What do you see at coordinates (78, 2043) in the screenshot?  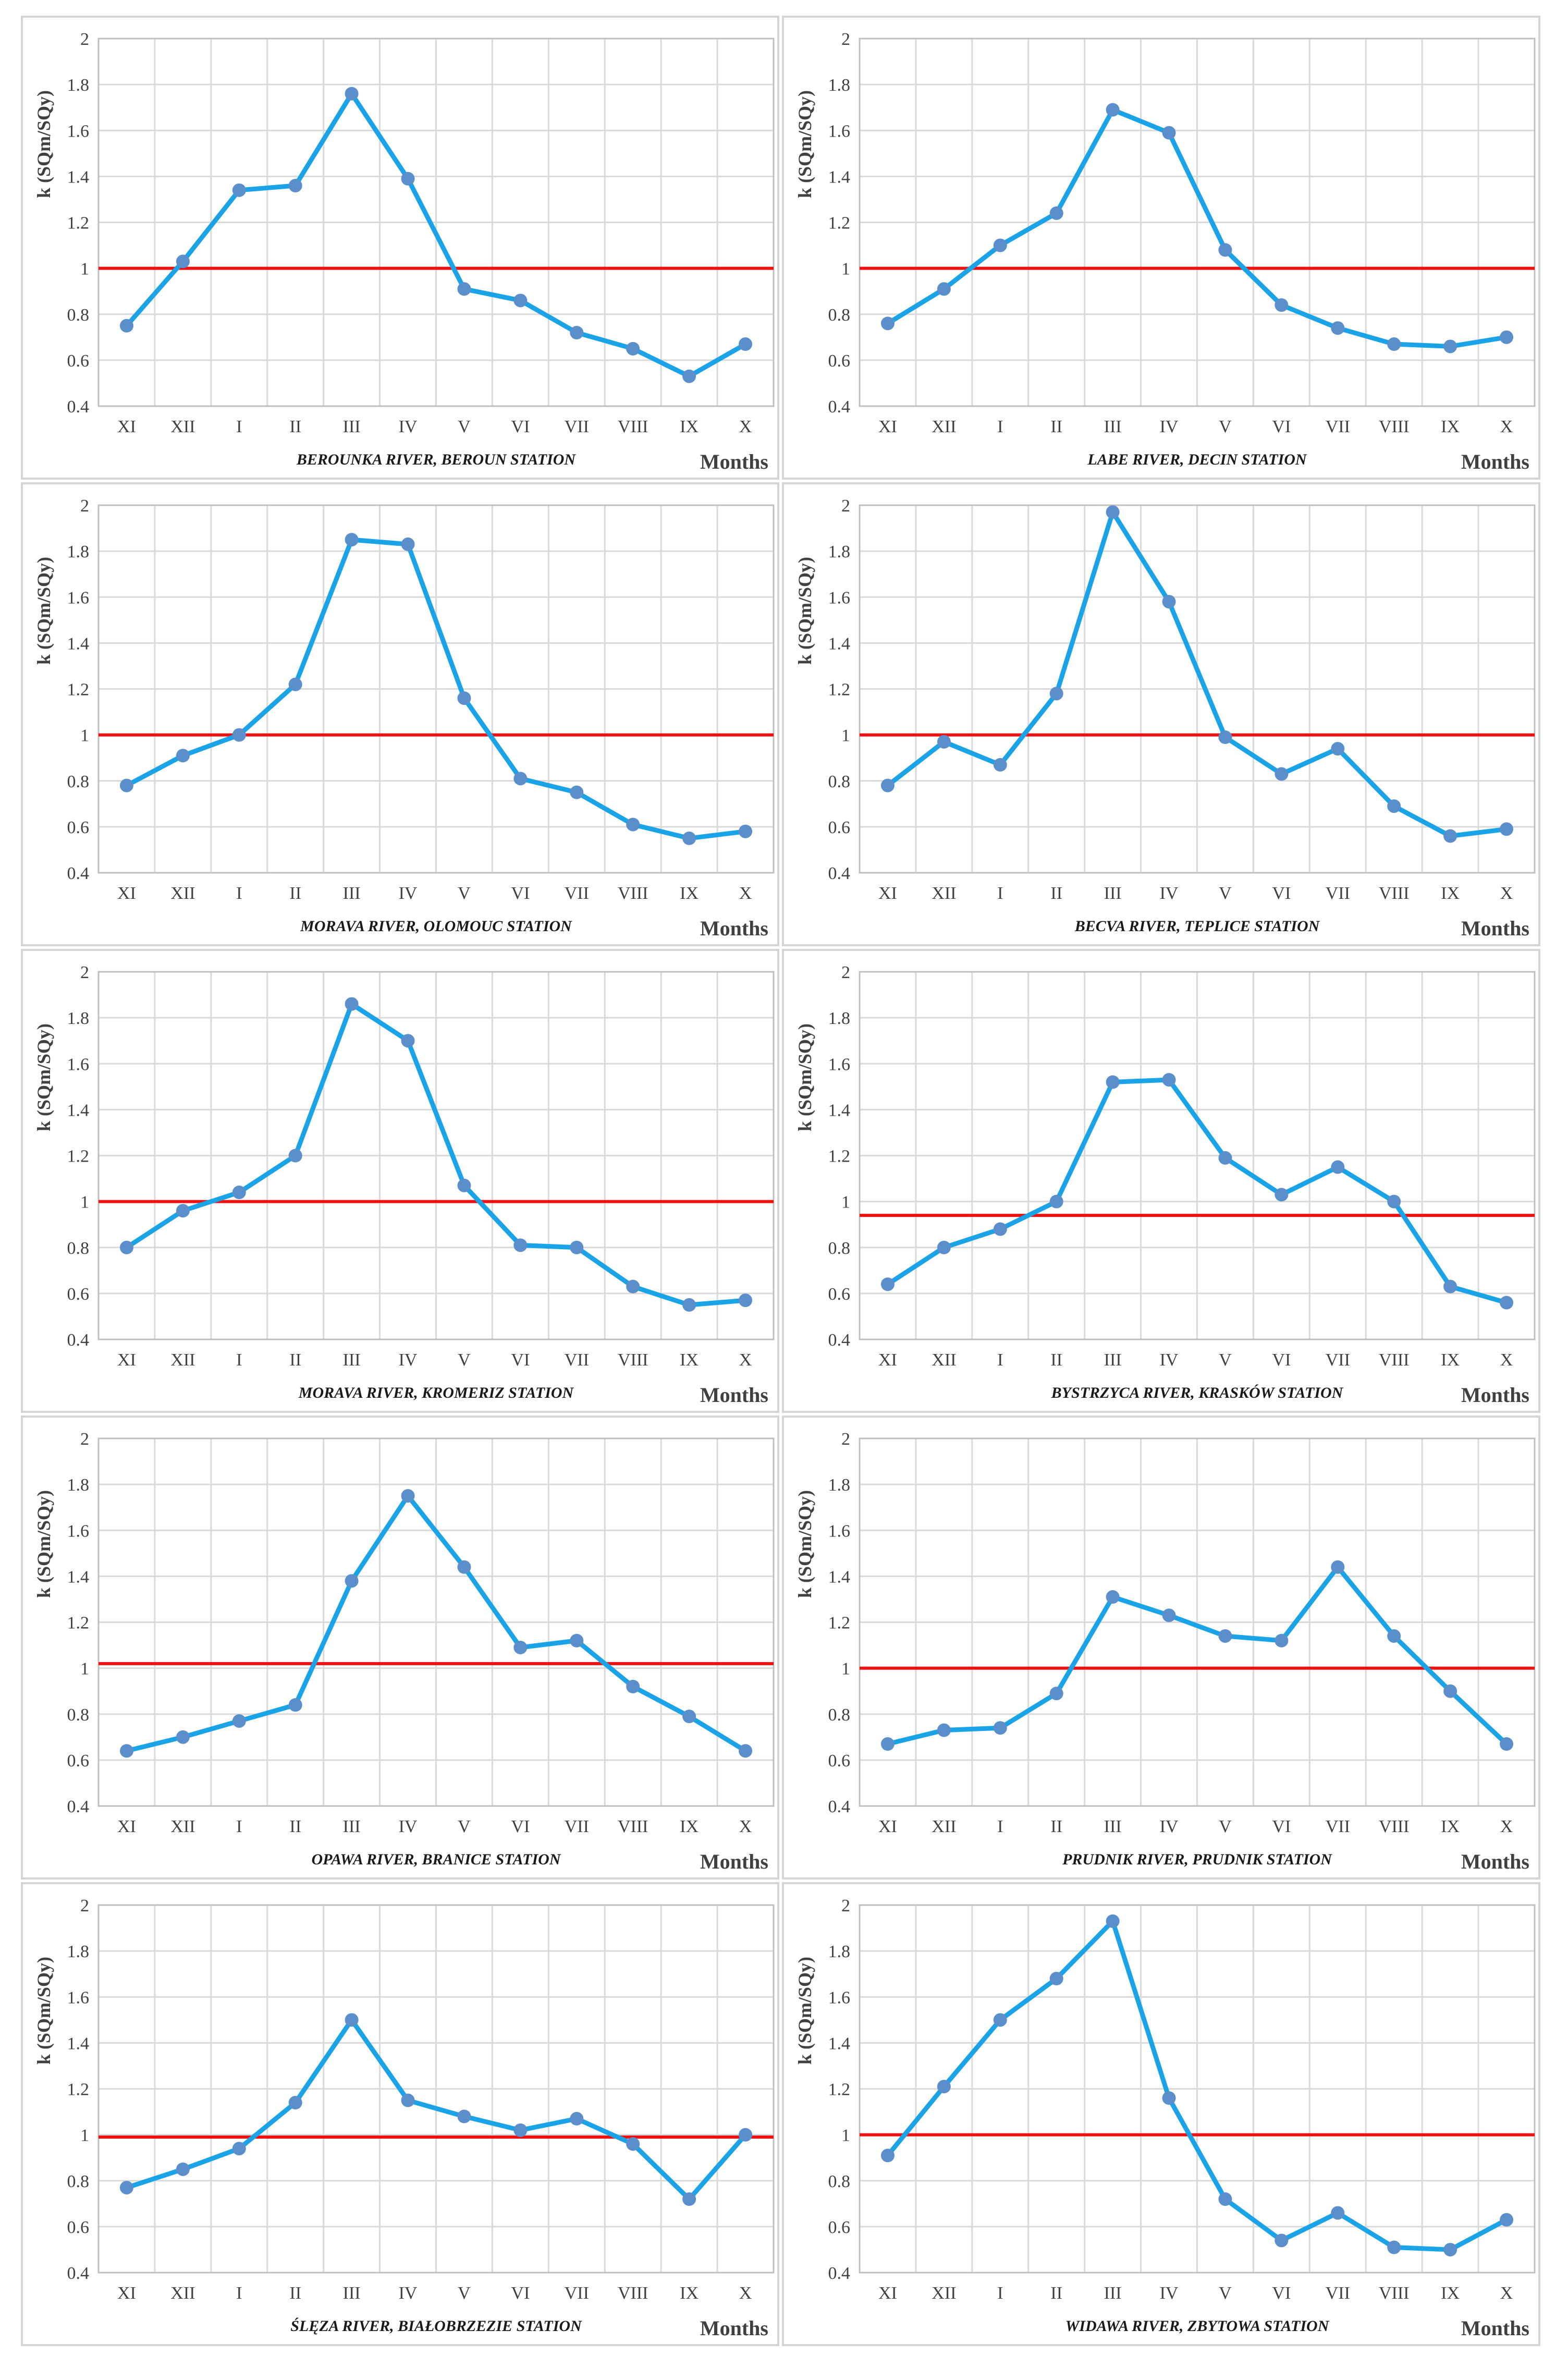 I see `y-tick-label: 1.4` at bounding box center [78, 2043].